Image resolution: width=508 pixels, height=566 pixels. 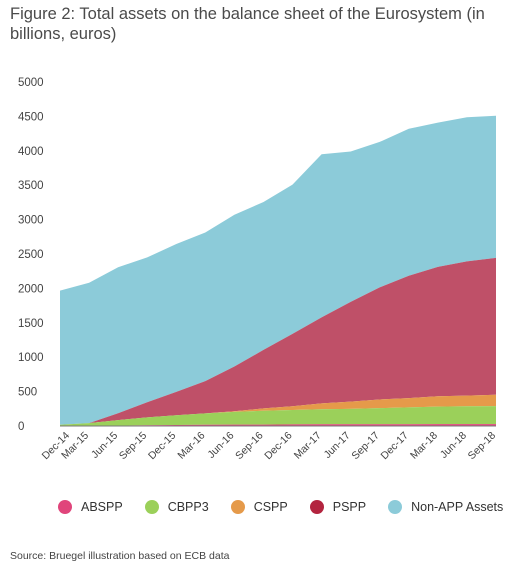 I want to click on x-tick-label: Sep-17, so click(x=365, y=446).